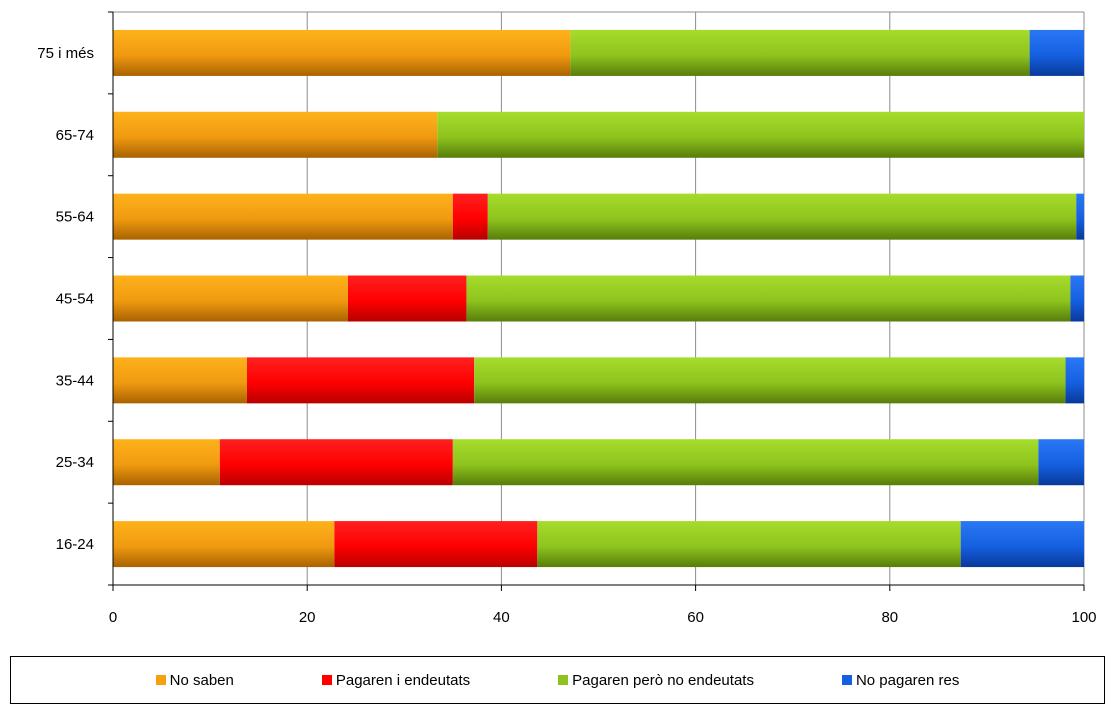 This screenshot has height=707, width=1115. I want to click on x-tick-label: 20, so click(307, 617).